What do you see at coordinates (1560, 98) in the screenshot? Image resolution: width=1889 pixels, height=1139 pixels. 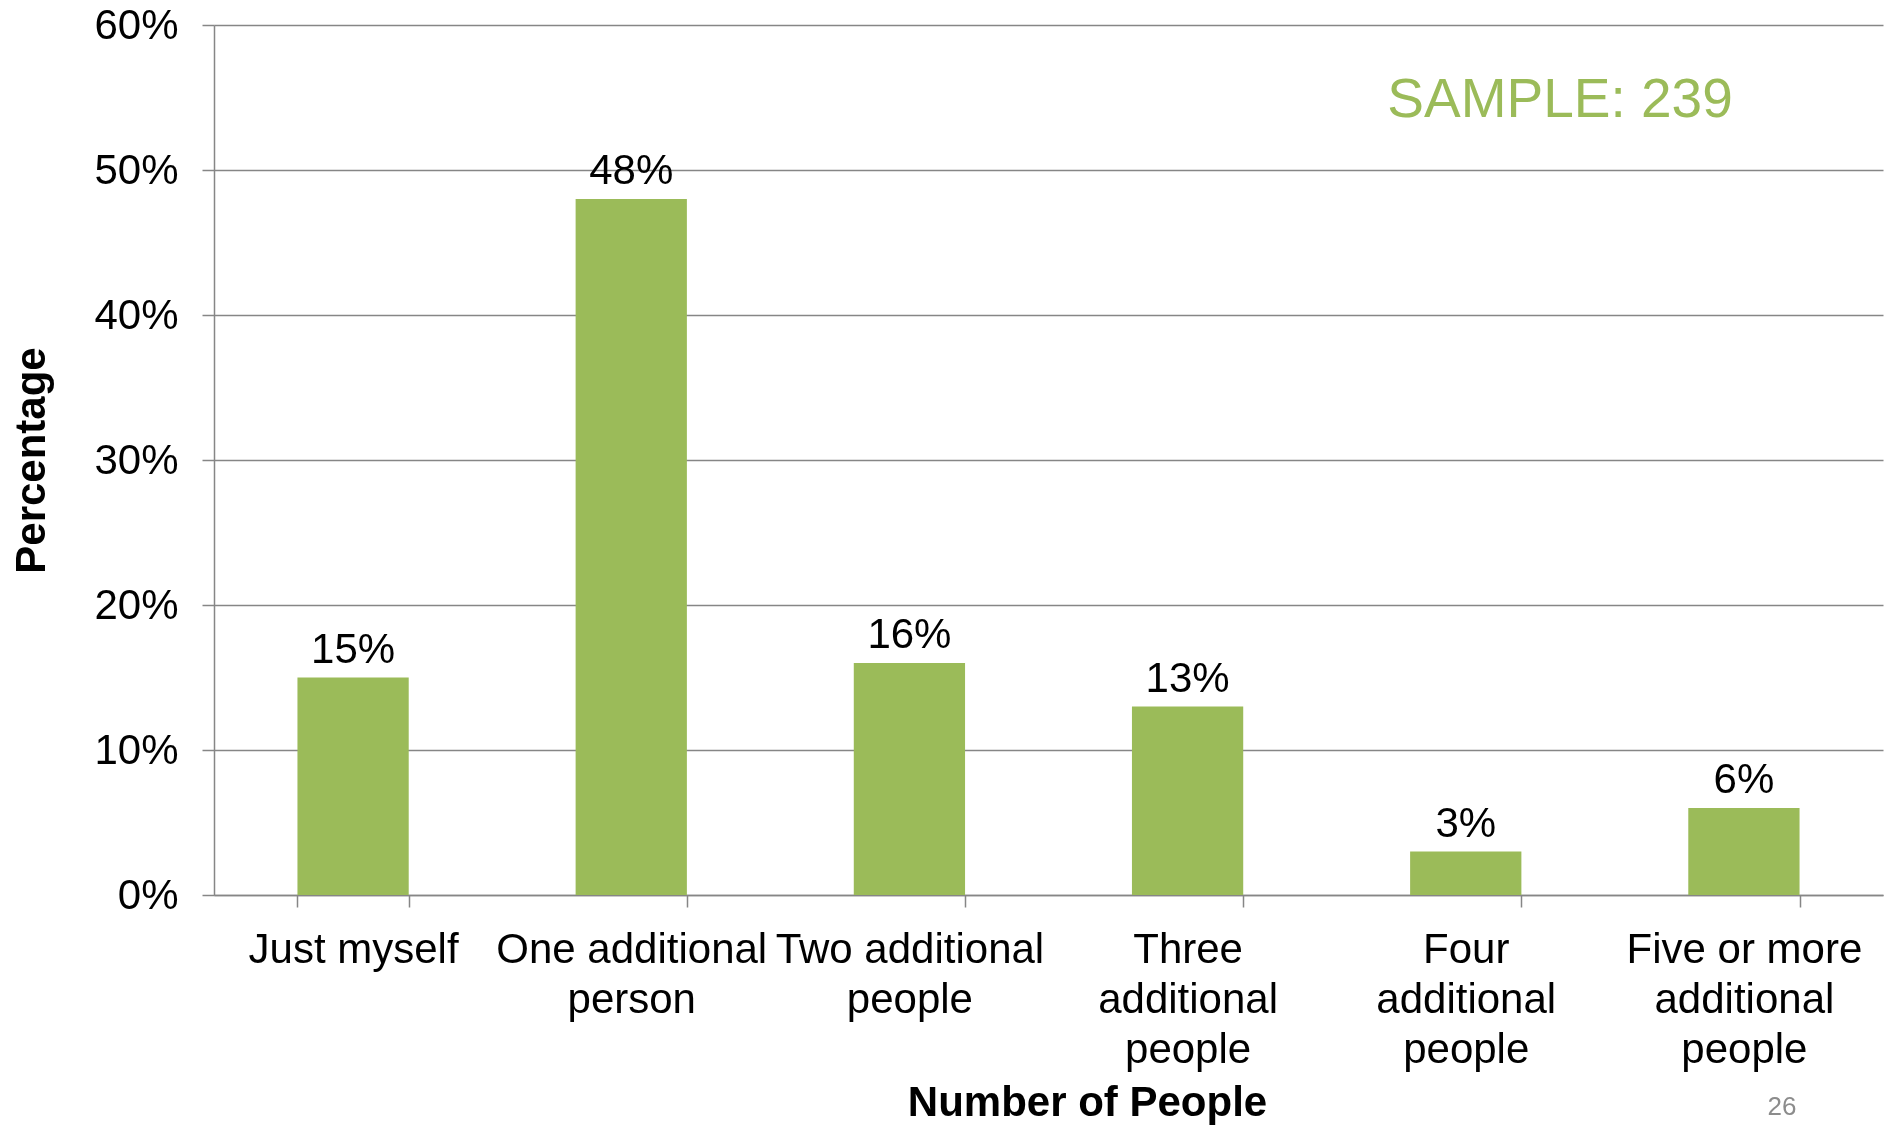 I see `annotation: SAMPLE: 239` at bounding box center [1560, 98].